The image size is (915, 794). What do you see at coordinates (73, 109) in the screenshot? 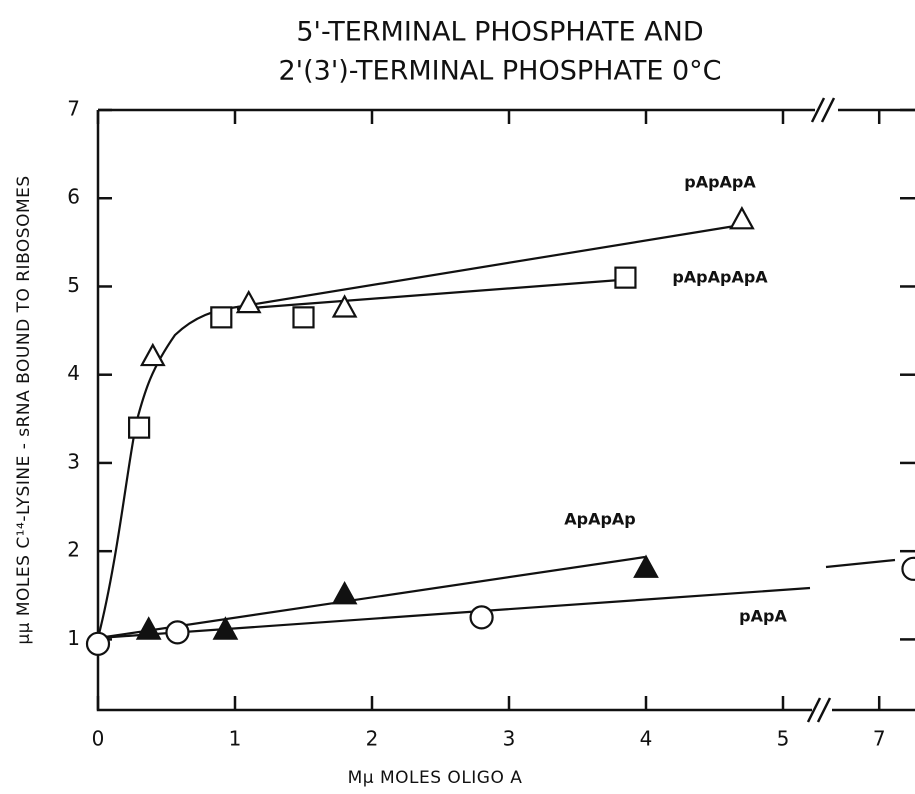
I see `y-tick-label: 7` at bounding box center [73, 109].